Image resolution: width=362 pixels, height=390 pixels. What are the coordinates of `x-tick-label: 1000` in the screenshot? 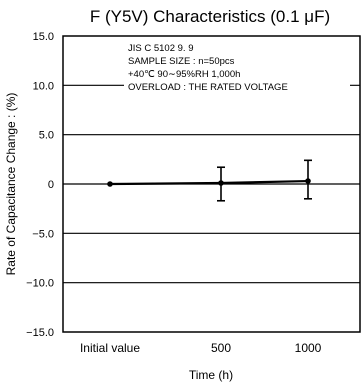 It's located at (308, 348).